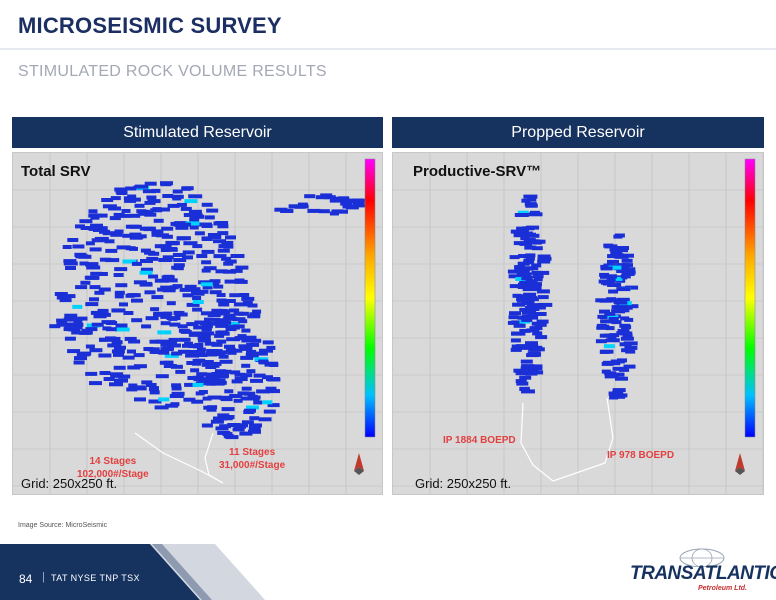  What do you see at coordinates (477, 171) in the screenshot?
I see `map-title-productive-srv: Productive-SRV™` at bounding box center [477, 171].